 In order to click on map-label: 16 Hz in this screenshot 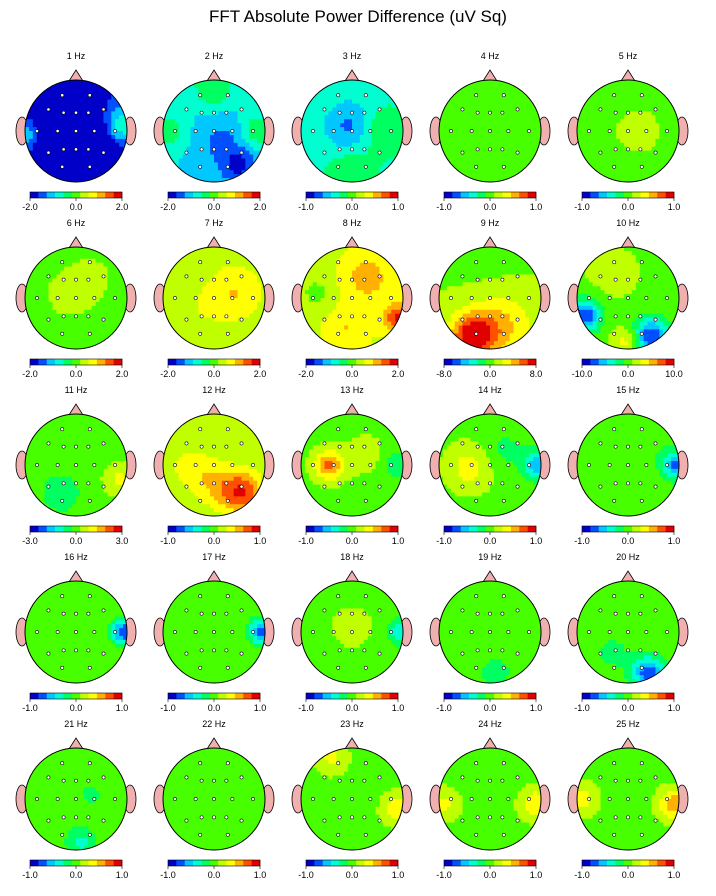, I will do `click(76, 557)`.